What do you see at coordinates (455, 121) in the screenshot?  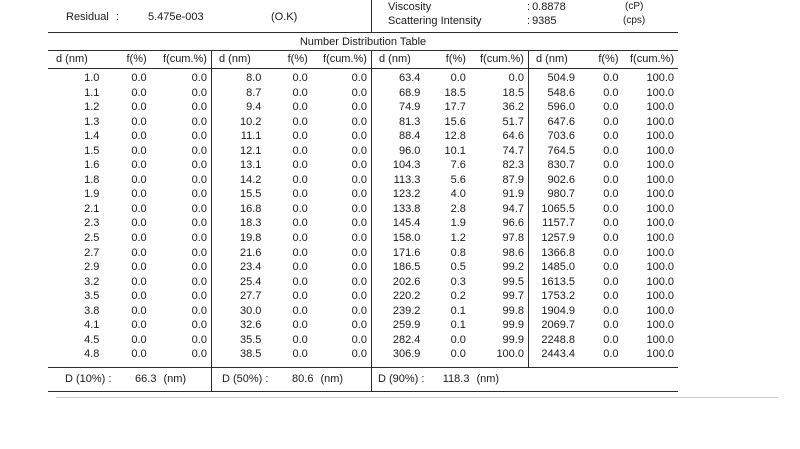 I see `table-cell: 15.6` at bounding box center [455, 121].